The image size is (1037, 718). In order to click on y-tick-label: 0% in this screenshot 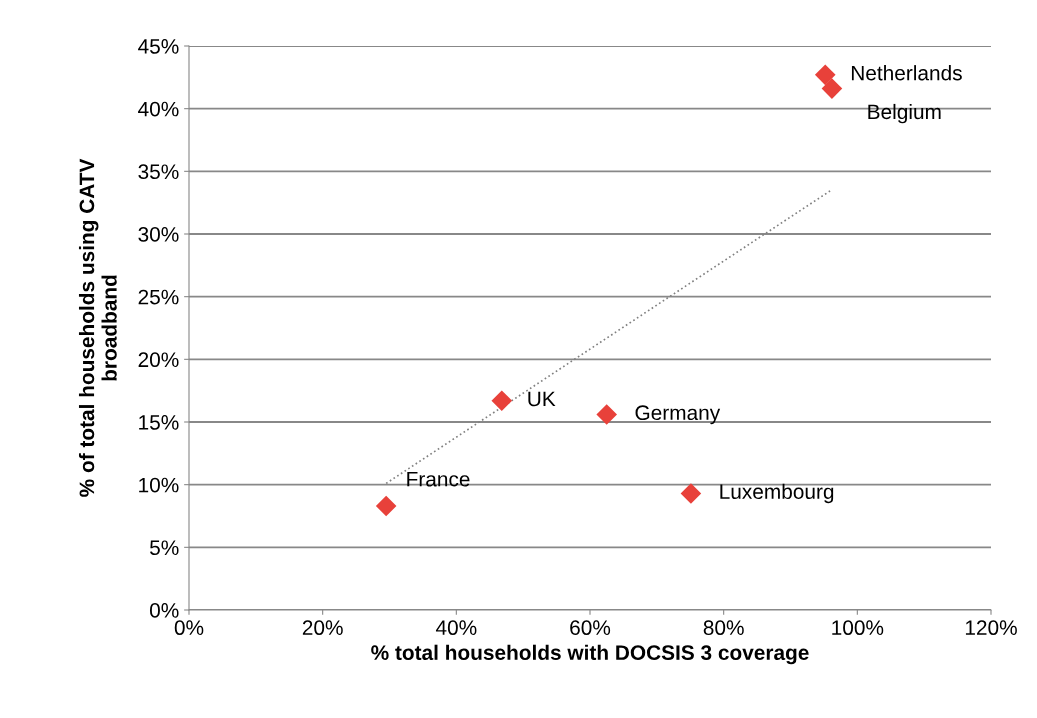, I will do `click(164, 610)`.